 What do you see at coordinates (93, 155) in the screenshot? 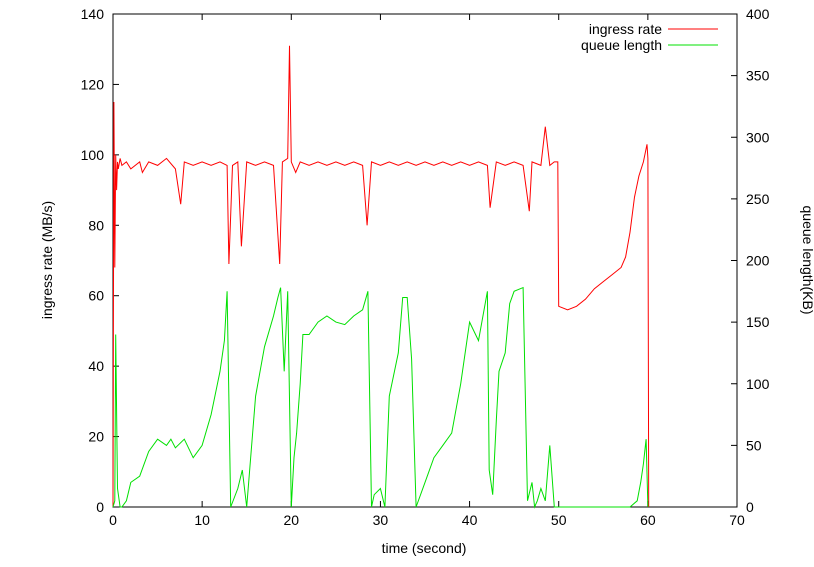
I see `y-tick-label: 100` at bounding box center [93, 155].